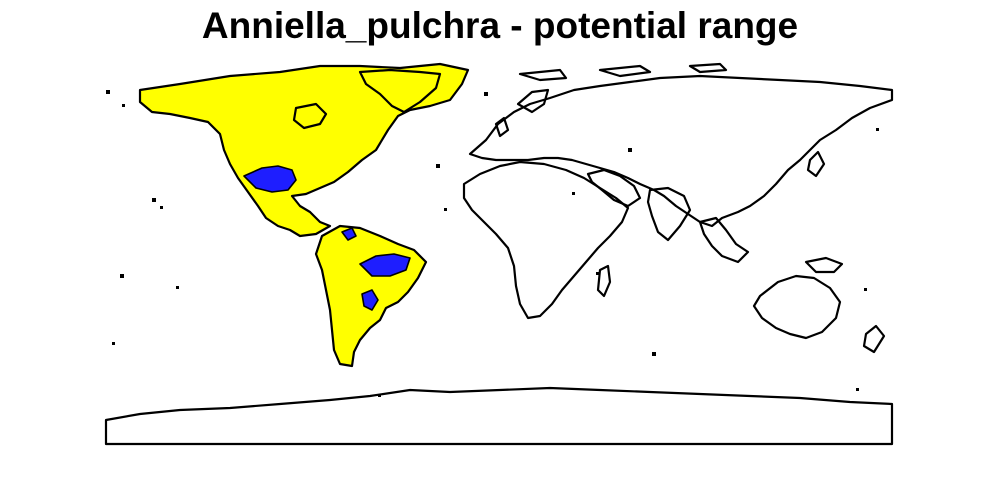  Describe the element at coordinates (310, 116) in the screenshot. I see `hudson-bay` at that location.